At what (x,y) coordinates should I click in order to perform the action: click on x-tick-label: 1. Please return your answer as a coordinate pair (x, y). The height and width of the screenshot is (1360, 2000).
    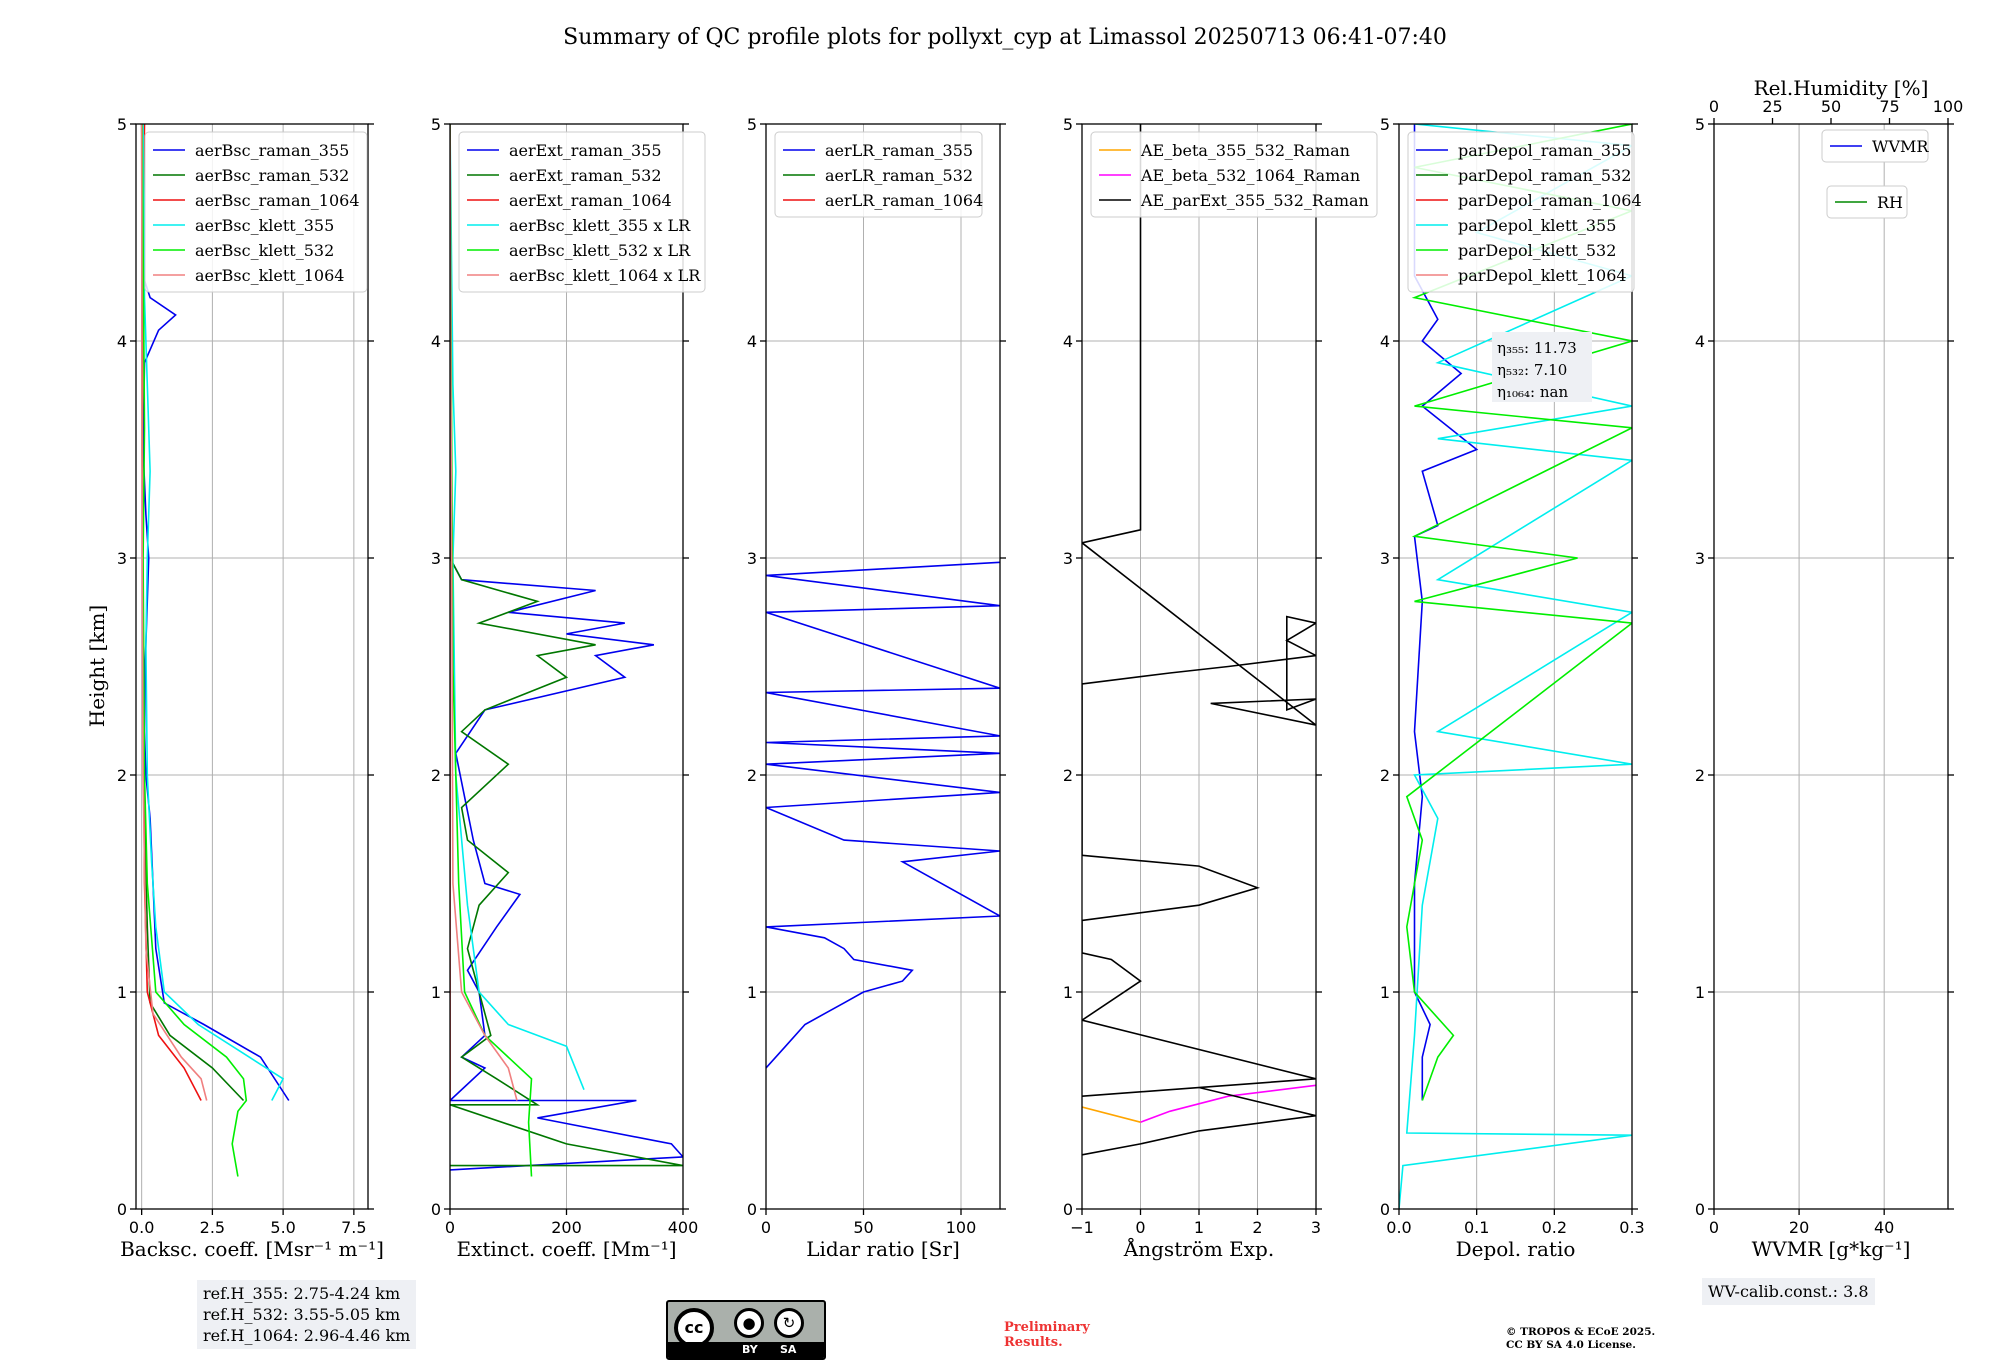
    Looking at the image, I should click on (1199, 1227).